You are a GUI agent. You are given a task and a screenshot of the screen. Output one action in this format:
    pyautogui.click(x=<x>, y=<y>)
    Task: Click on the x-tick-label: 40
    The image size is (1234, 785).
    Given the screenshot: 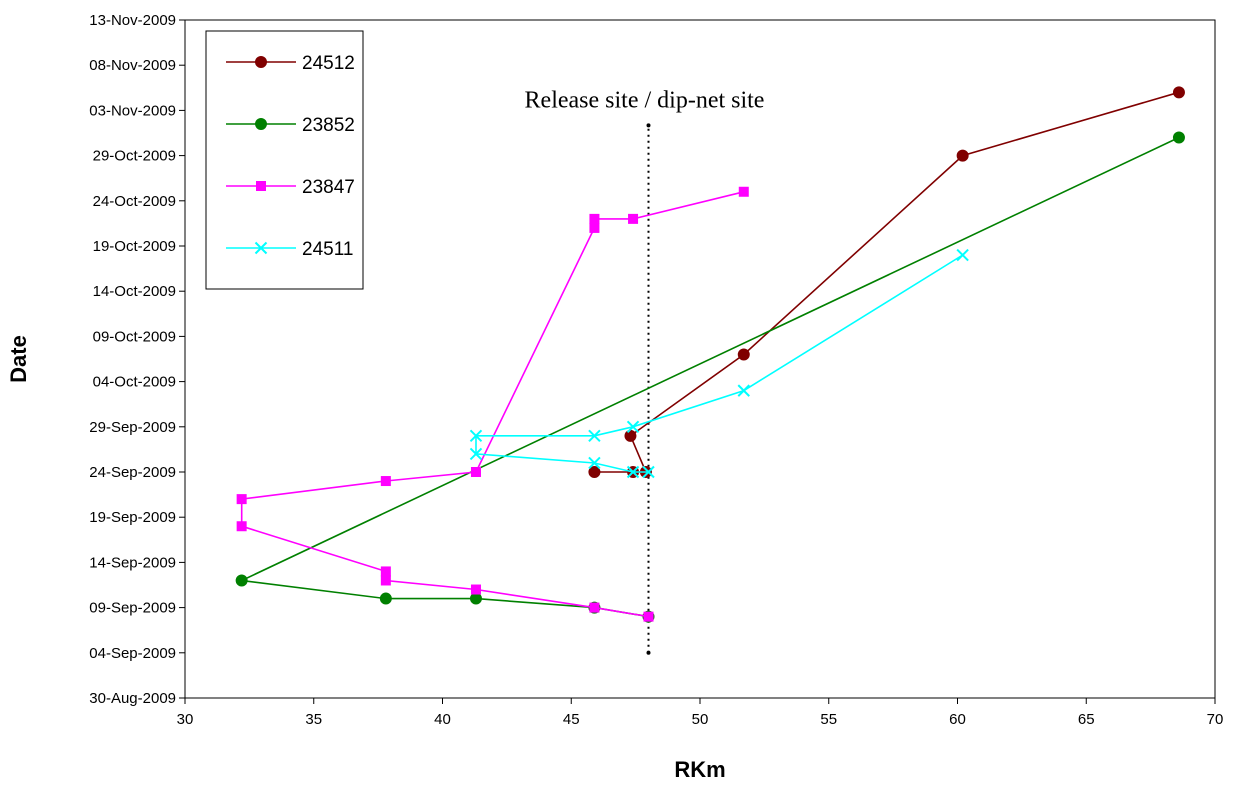 What is the action you would take?
    pyautogui.click(x=442, y=719)
    